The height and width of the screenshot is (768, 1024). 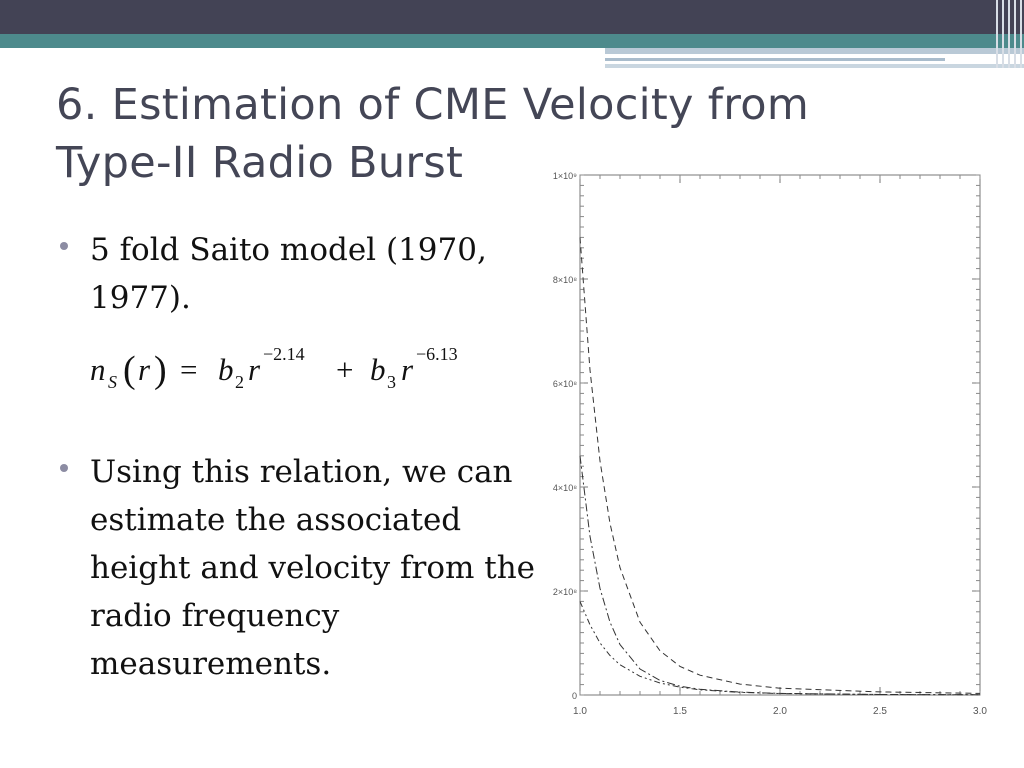 I want to click on formula-sub-s: S, so click(x=112, y=382).